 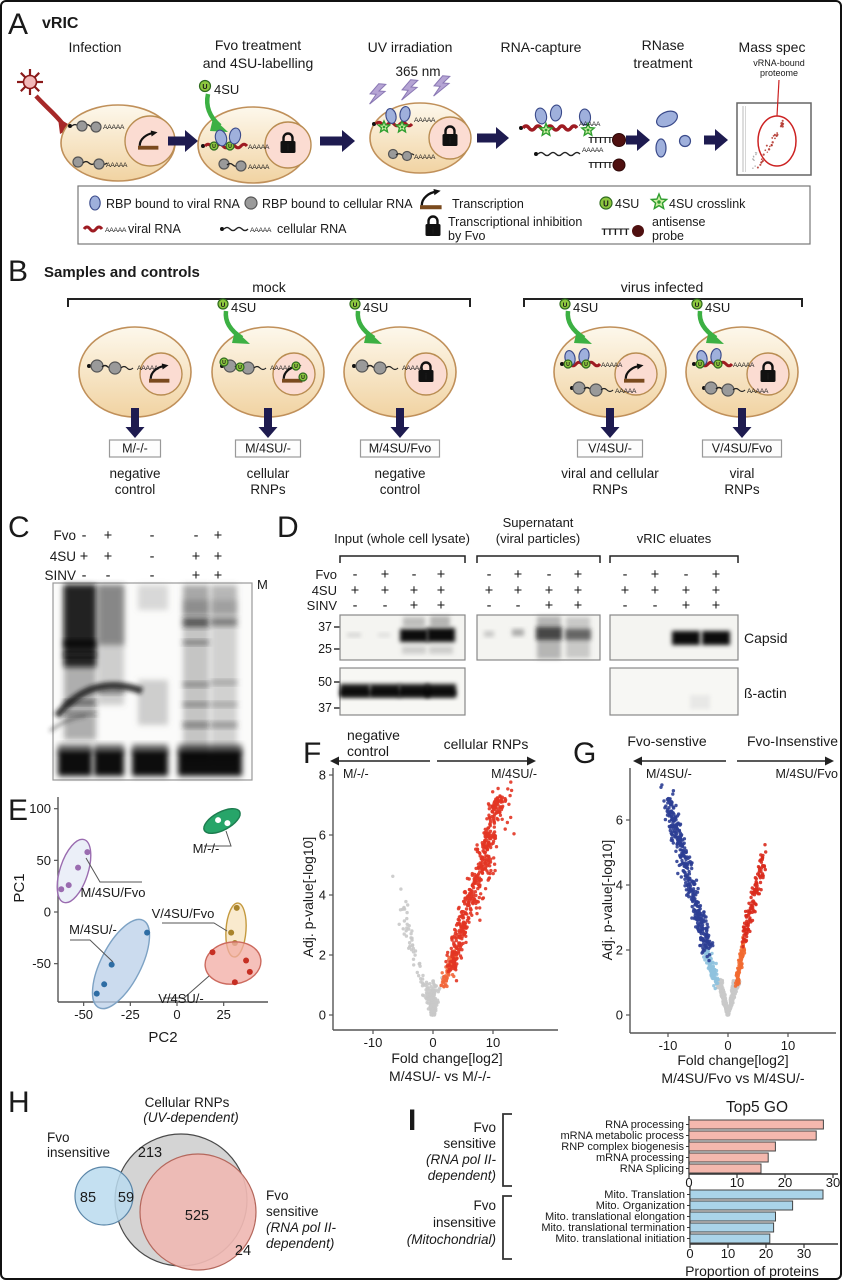 I want to click on down-arrow-icon, so click(x=268, y=423).